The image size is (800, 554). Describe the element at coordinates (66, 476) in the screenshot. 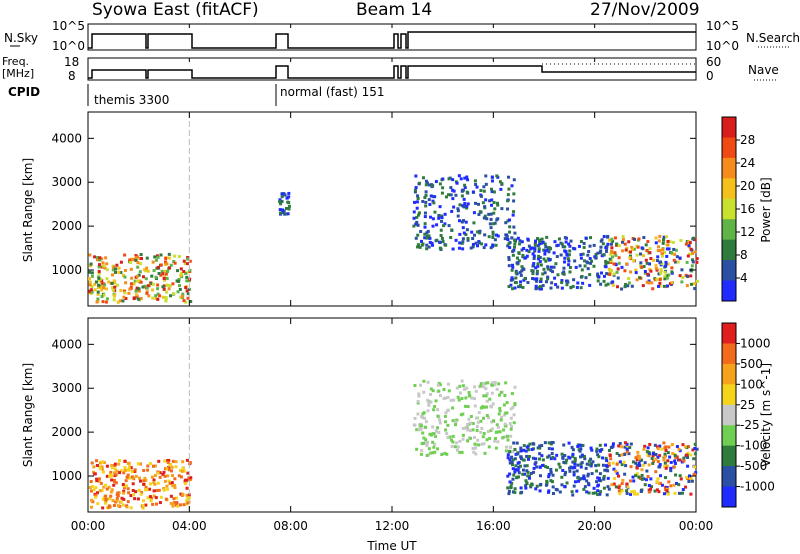

I see `ytick-label: 1000` at that location.